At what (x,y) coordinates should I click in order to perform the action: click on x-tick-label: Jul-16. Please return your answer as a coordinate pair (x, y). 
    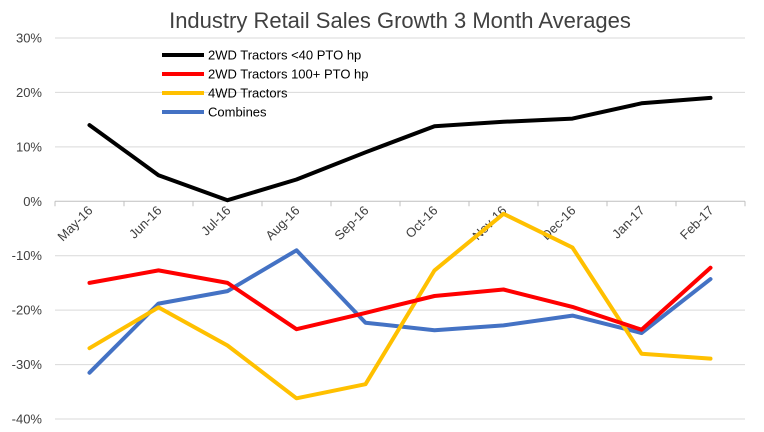
    Looking at the image, I should click on (216, 221).